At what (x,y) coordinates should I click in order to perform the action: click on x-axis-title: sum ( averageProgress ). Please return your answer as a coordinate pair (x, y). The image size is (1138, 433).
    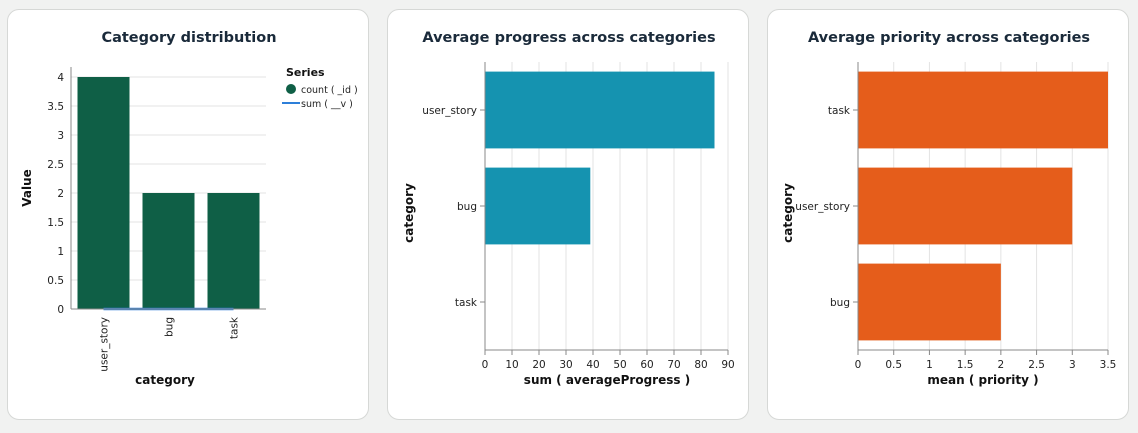
    Looking at the image, I should click on (607, 380).